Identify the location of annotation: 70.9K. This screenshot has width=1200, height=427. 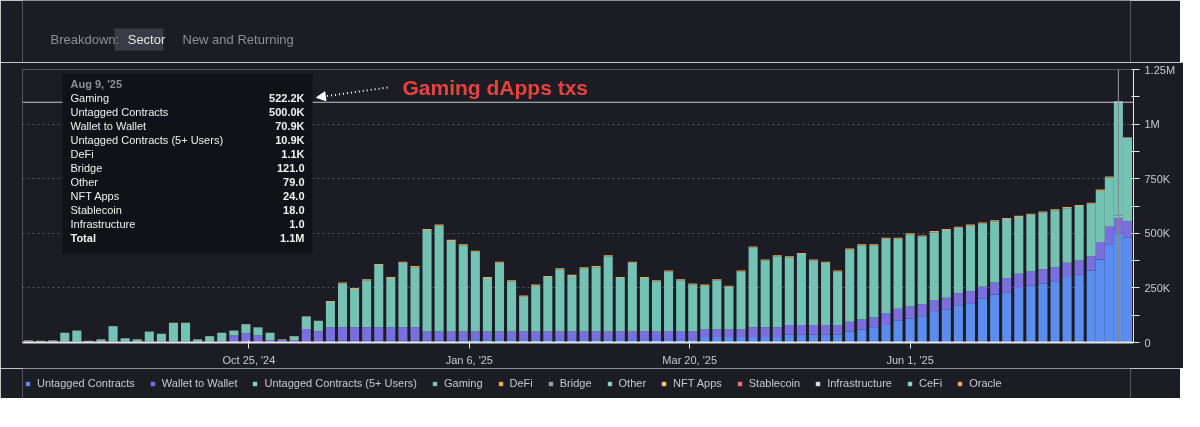
(290, 125).